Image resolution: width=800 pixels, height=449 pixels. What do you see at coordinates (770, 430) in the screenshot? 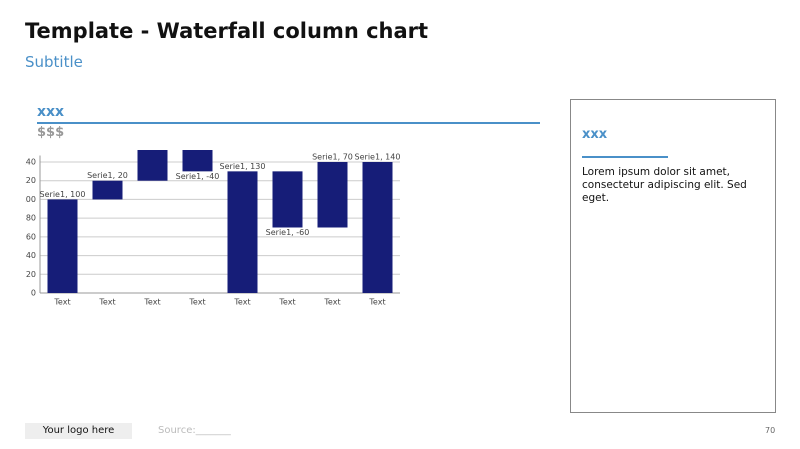
I see `page-number: 70` at bounding box center [770, 430].